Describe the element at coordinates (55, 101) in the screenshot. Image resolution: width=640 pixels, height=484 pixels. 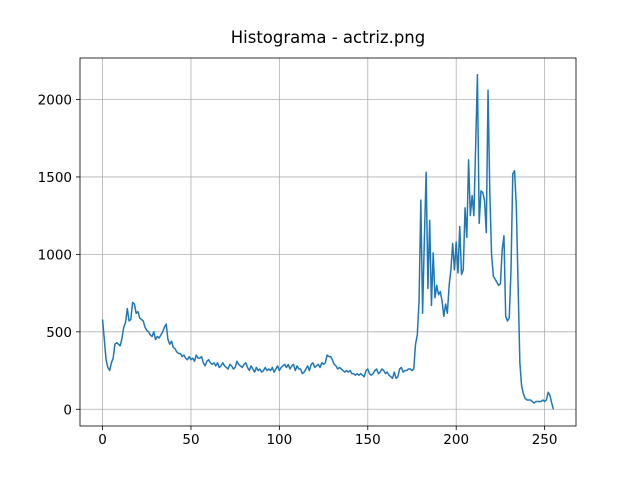
I see `y-tick-label: 2000` at that location.